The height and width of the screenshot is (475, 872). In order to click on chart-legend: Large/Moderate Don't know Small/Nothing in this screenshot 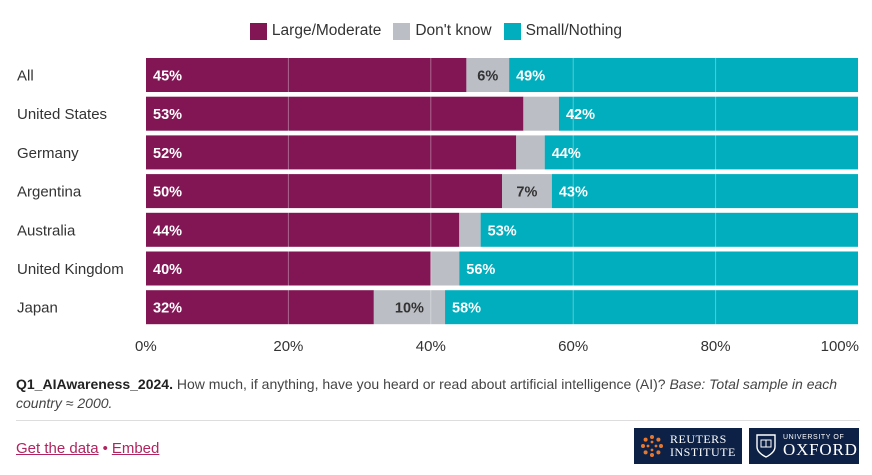, I will do `click(436, 31)`.